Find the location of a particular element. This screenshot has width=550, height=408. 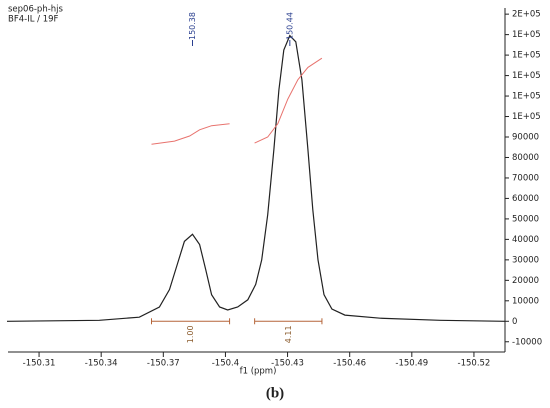

integral-label: 1.00 is located at coordinates (190, 334).